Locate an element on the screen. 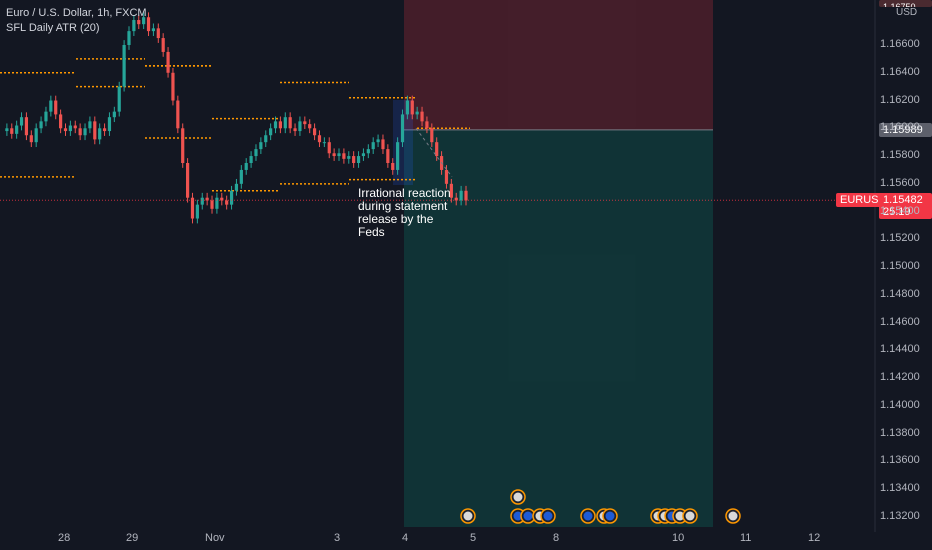 The image size is (932, 550). symbol-tag: EURUSD is located at coordinates (863, 200).